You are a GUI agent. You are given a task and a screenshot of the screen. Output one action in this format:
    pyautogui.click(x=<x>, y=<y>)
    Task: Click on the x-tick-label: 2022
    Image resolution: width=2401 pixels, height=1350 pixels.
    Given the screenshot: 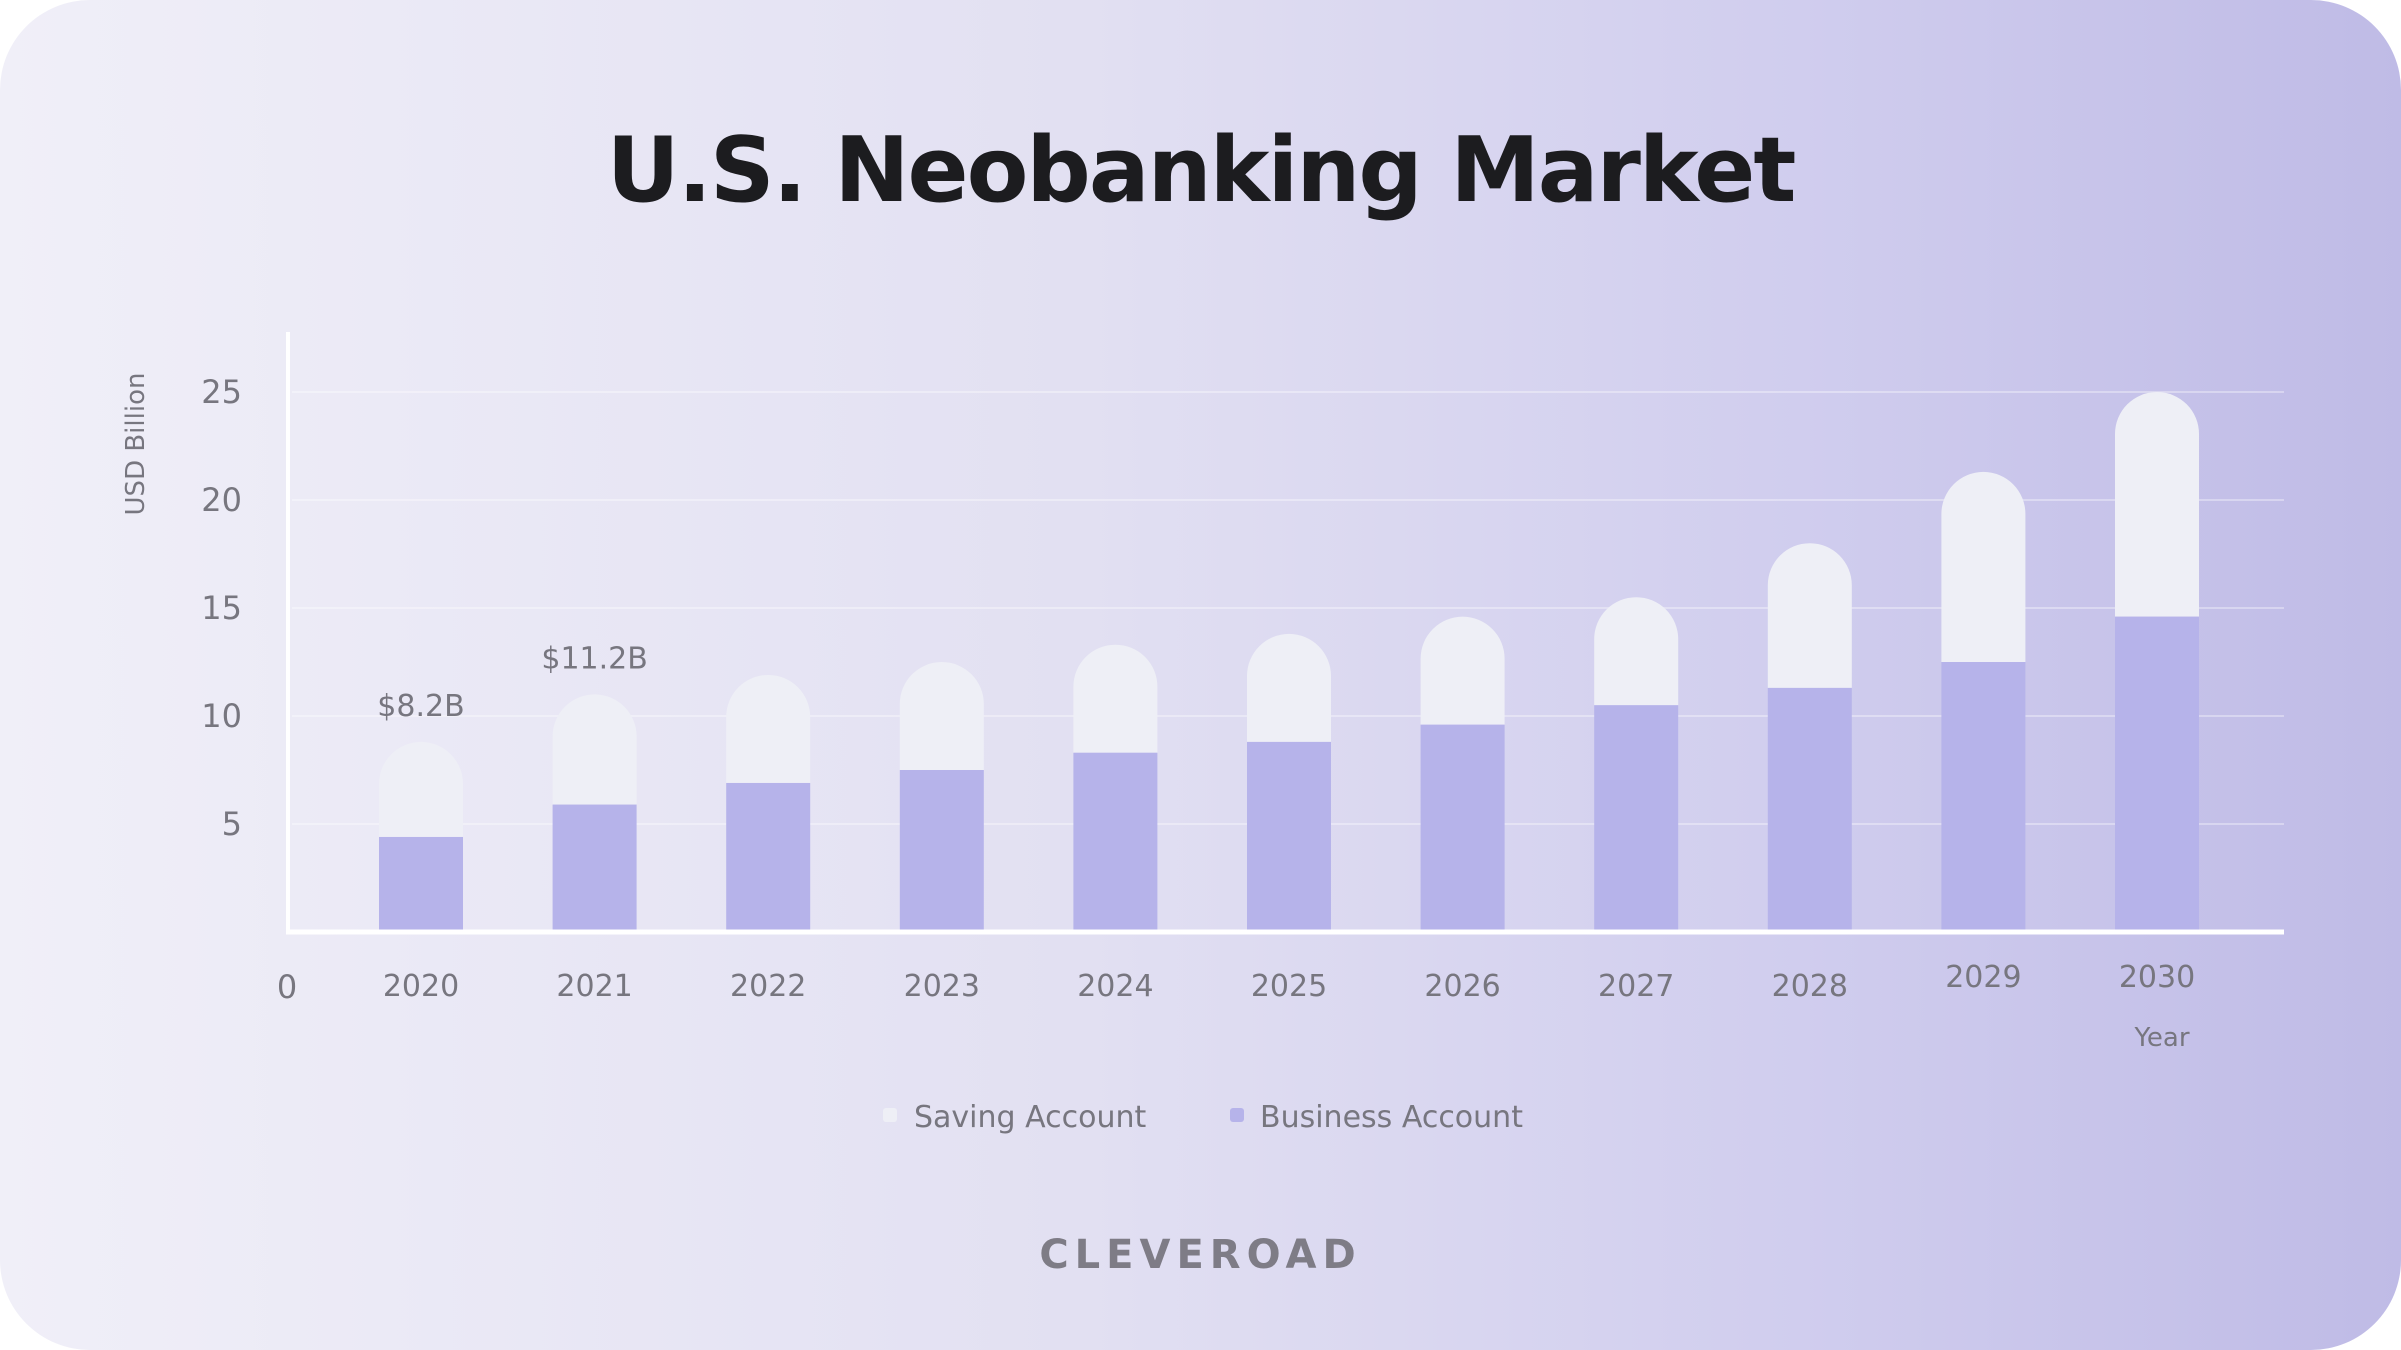 What is the action you would take?
    pyautogui.click(x=768, y=986)
    